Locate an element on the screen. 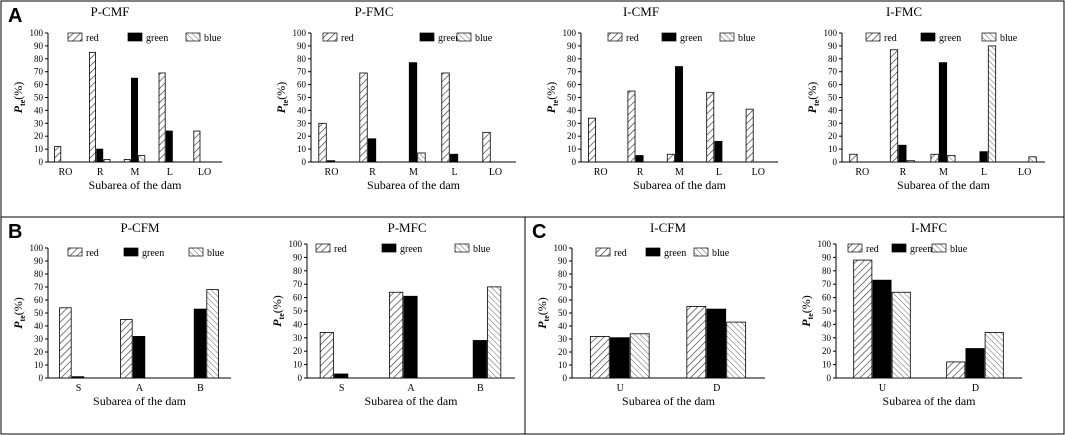 This screenshot has height=435, width=1065. x-tick-label: R is located at coordinates (640, 172).